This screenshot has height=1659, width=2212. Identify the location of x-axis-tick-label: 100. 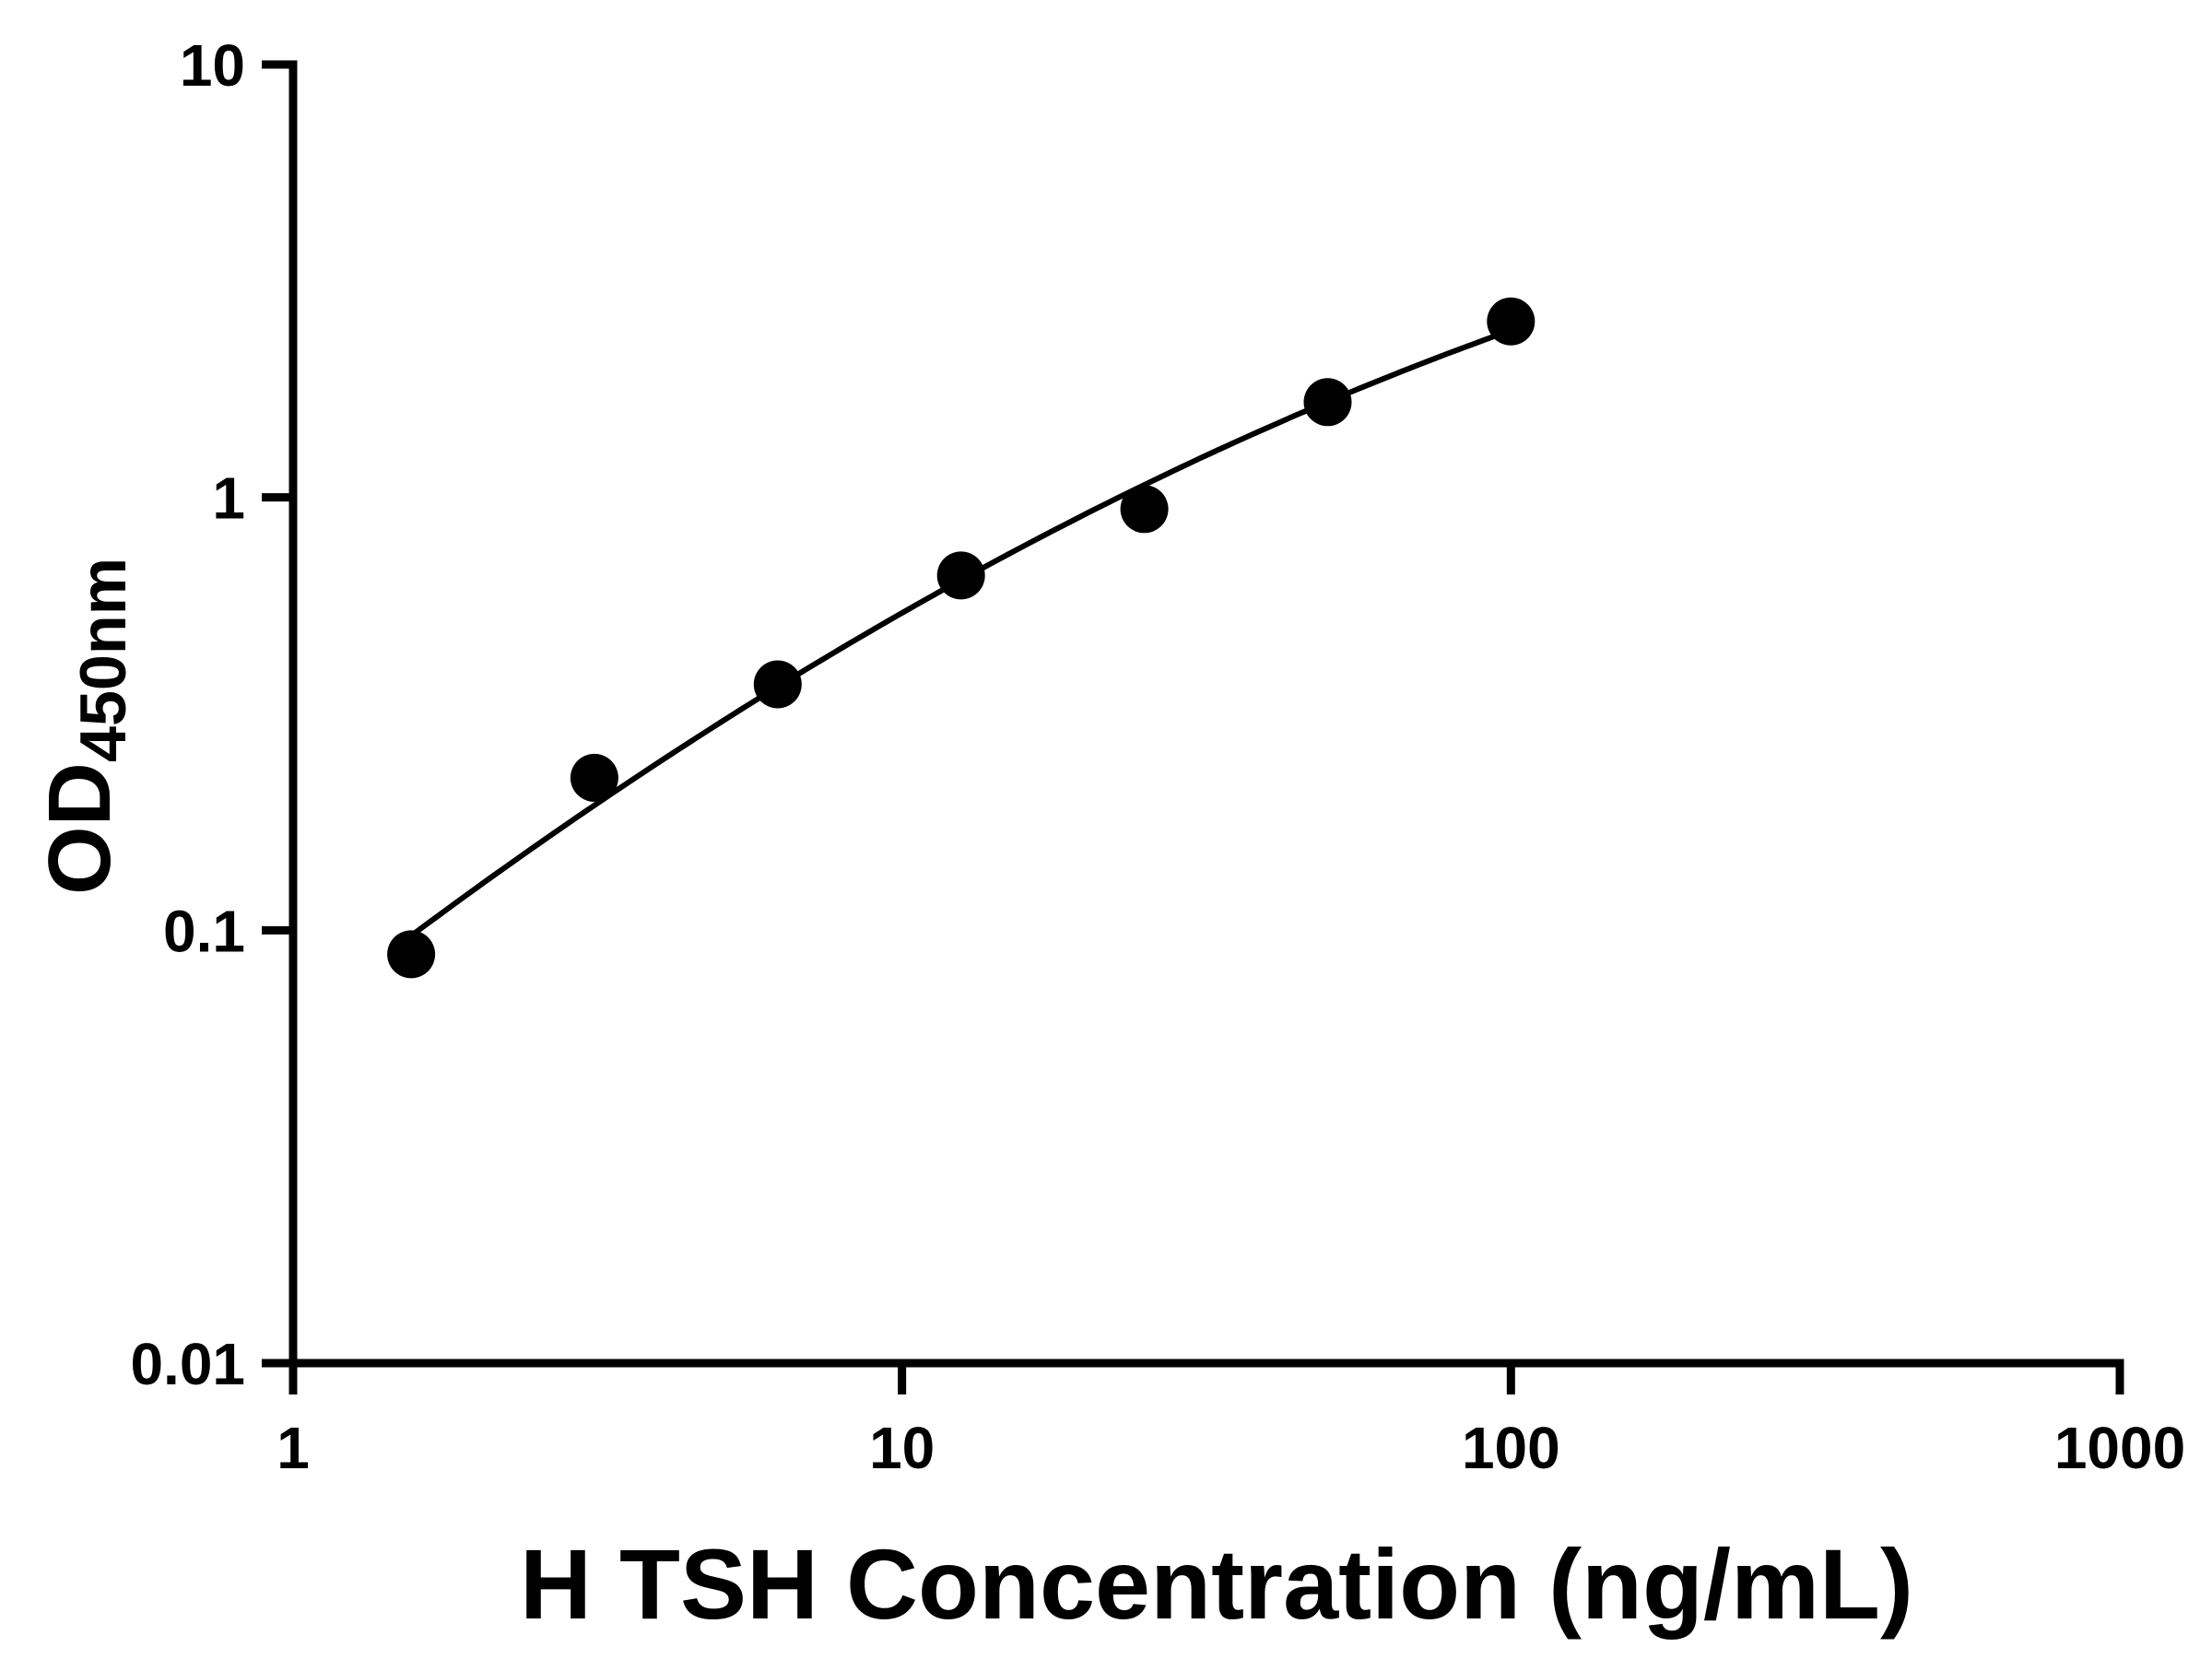
(1511, 1448).